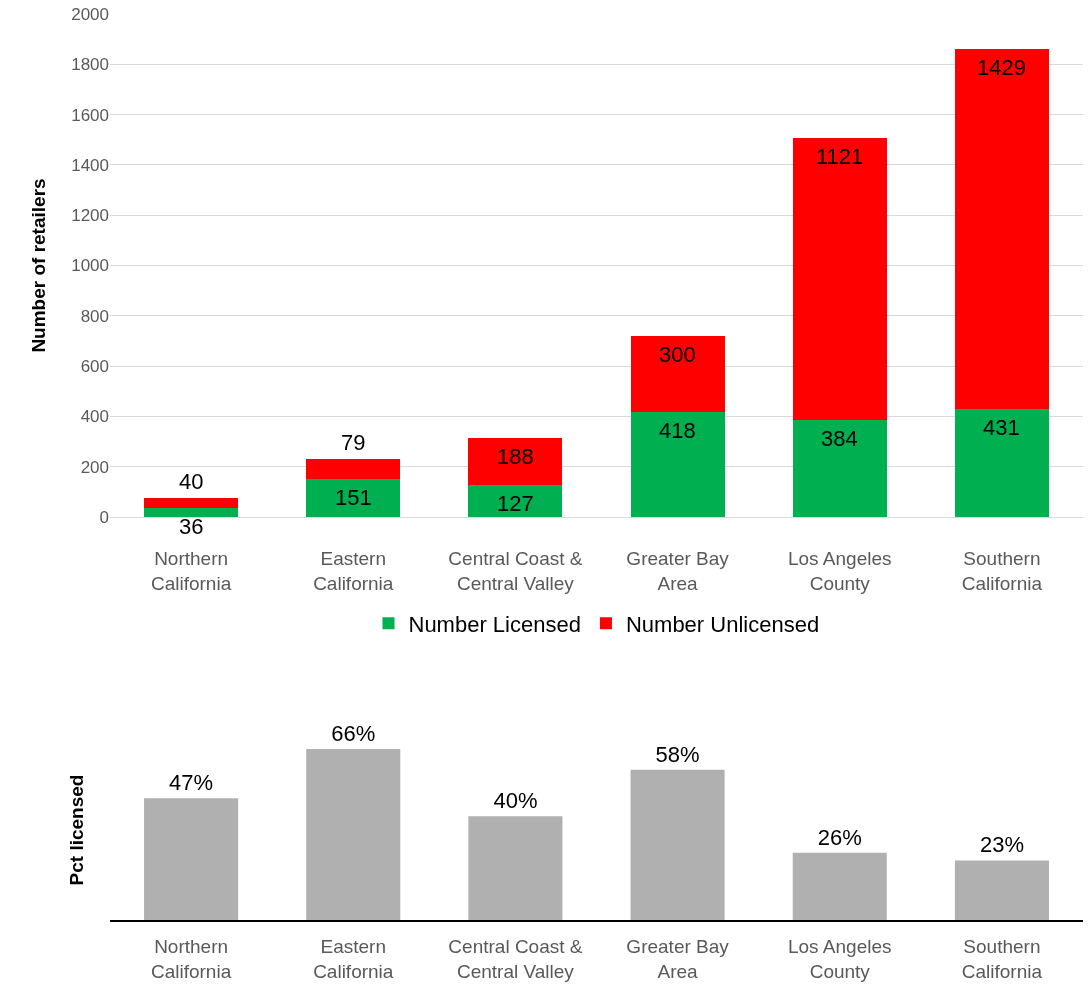  Describe the element at coordinates (840, 156) in the screenshot. I see `data-label: 1121` at that location.